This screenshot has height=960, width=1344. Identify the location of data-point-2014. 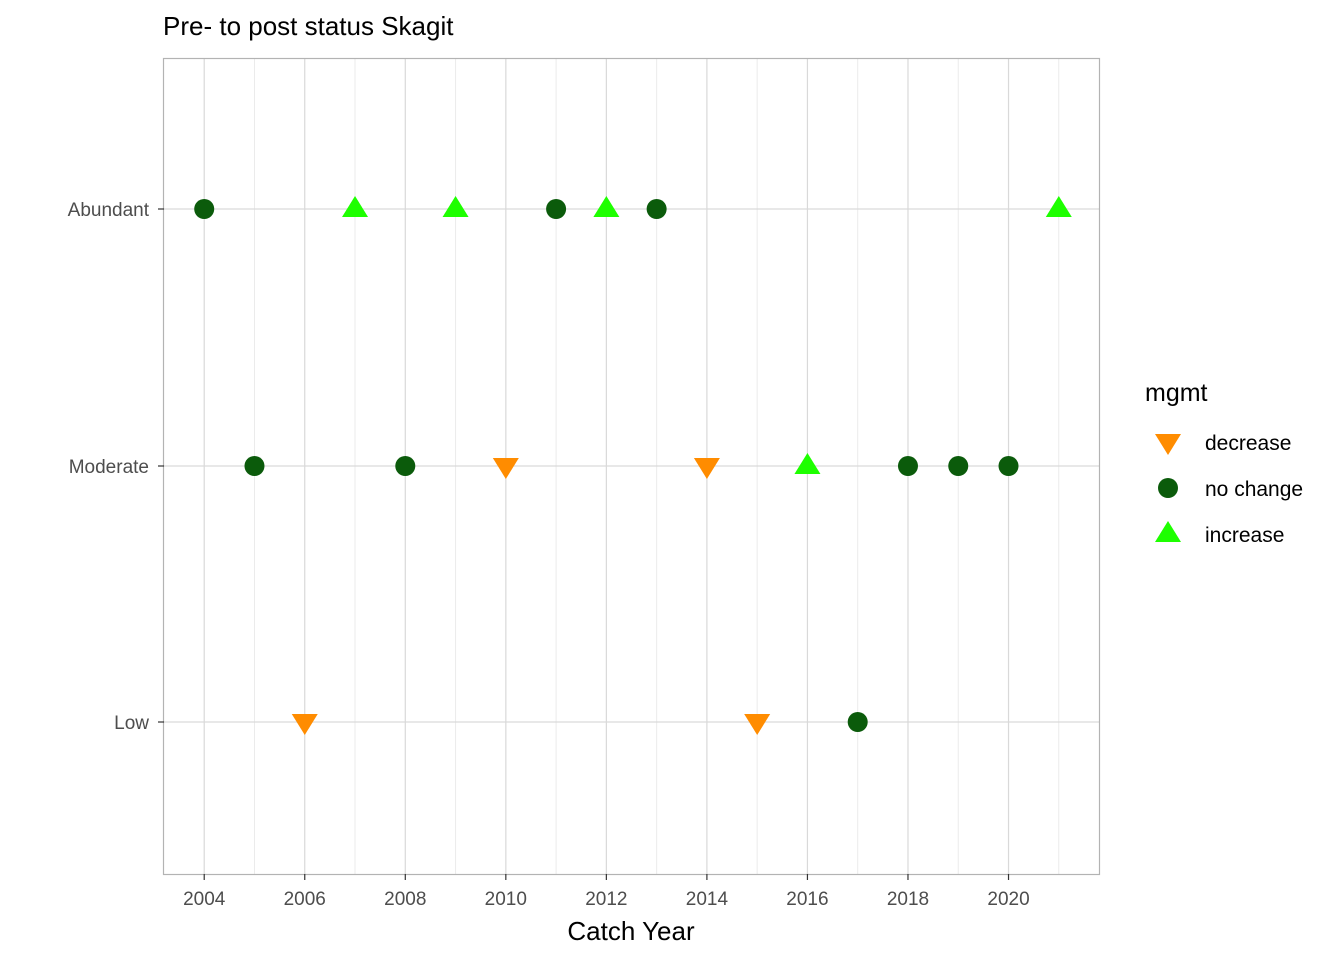
(706, 468).